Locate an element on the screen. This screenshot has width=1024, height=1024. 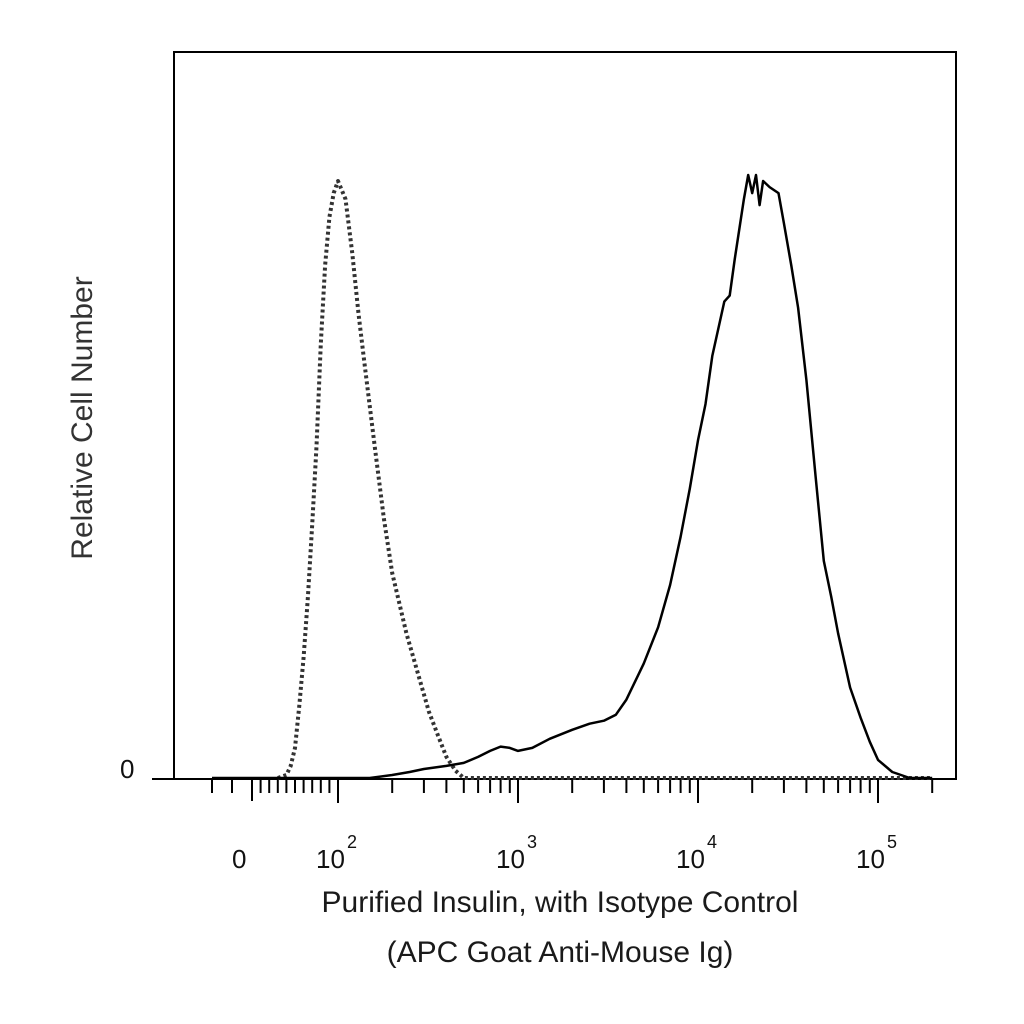
svg-text: 0 is located at coordinates (239, 859).